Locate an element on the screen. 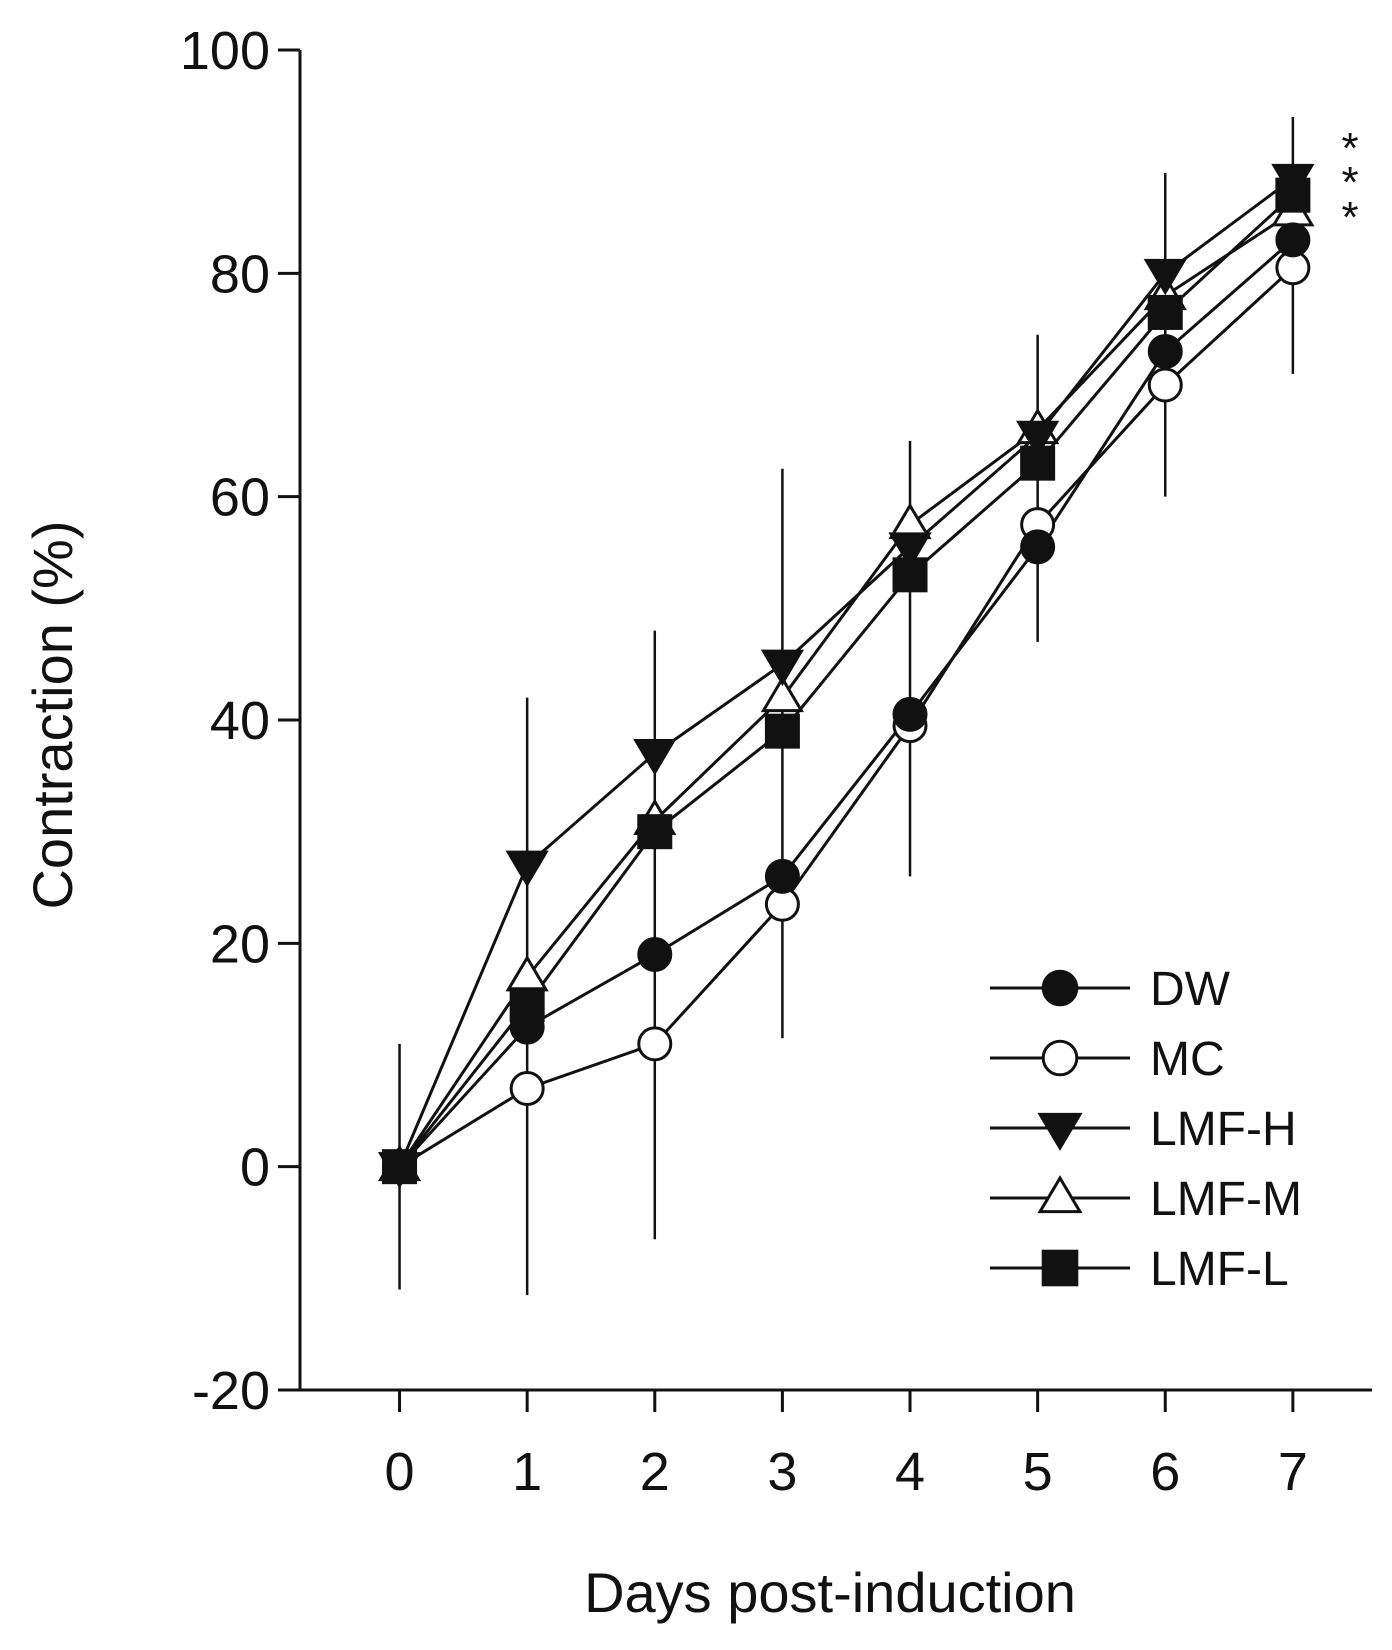  x-tick-label: 0 is located at coordinates (400, 1472).